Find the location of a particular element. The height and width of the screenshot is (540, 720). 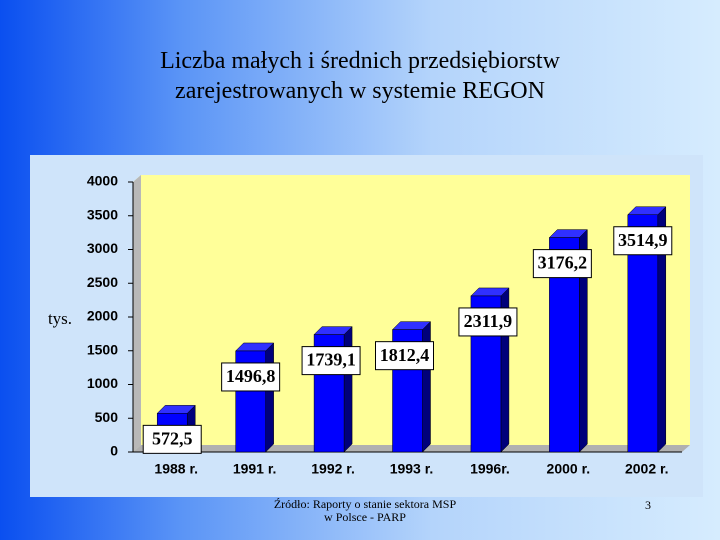

value-label: 572,5 is located at coordinates (172, 438).